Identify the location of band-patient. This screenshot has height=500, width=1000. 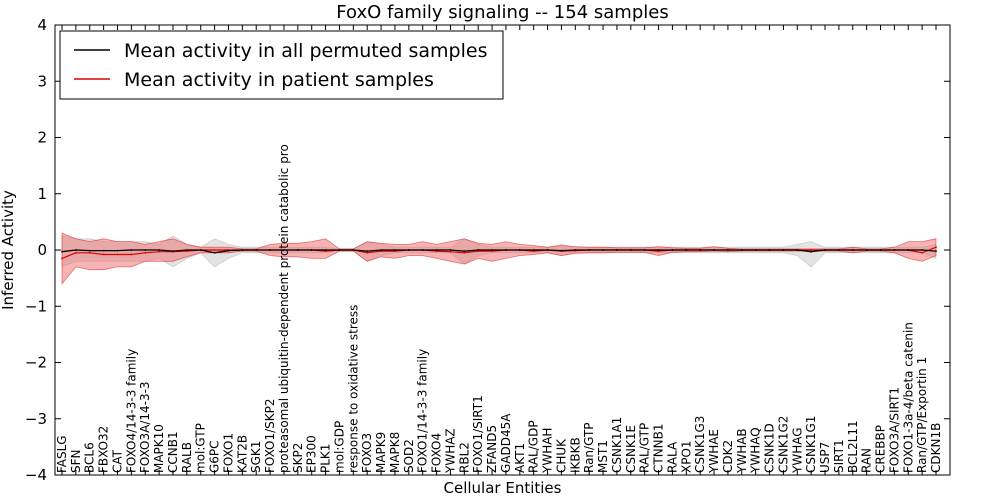
(499, 258).